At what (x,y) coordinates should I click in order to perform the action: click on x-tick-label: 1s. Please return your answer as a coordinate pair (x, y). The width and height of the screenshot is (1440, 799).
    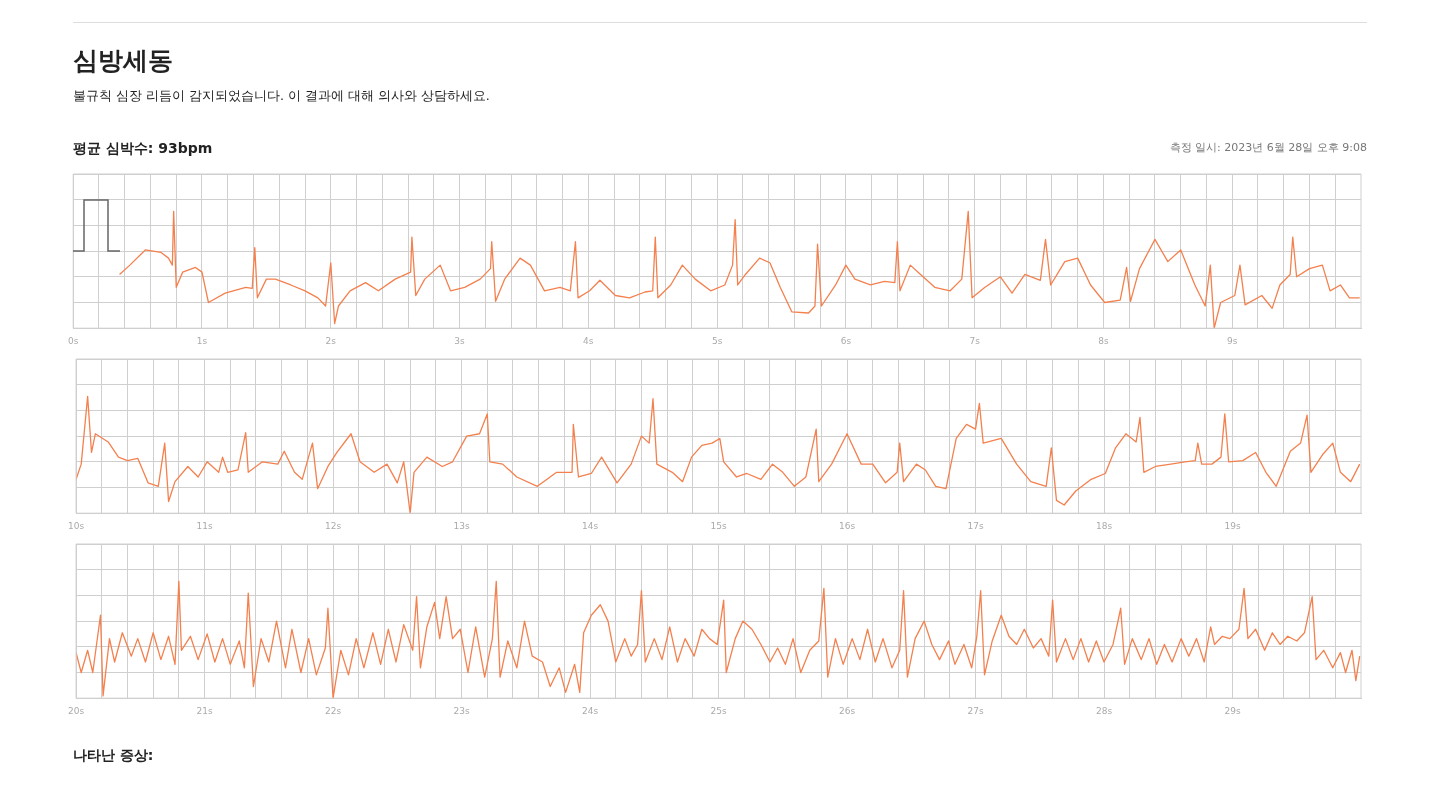
    Looking at the image, I should click on (202, 340).